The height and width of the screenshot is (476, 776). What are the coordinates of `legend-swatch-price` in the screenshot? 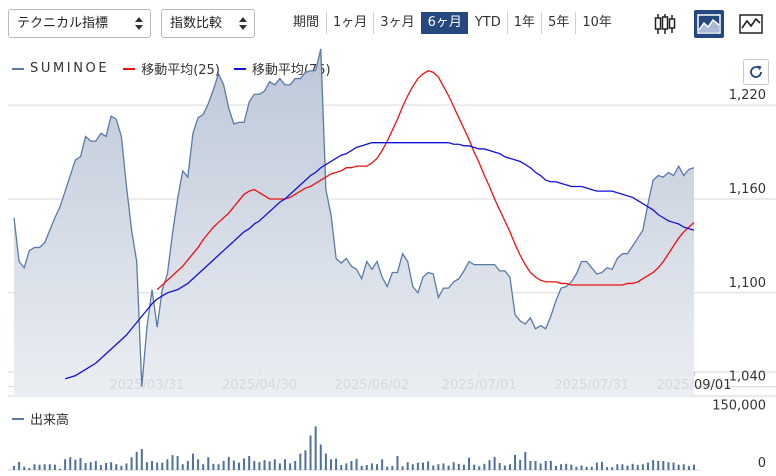 It's located at (18, 68).